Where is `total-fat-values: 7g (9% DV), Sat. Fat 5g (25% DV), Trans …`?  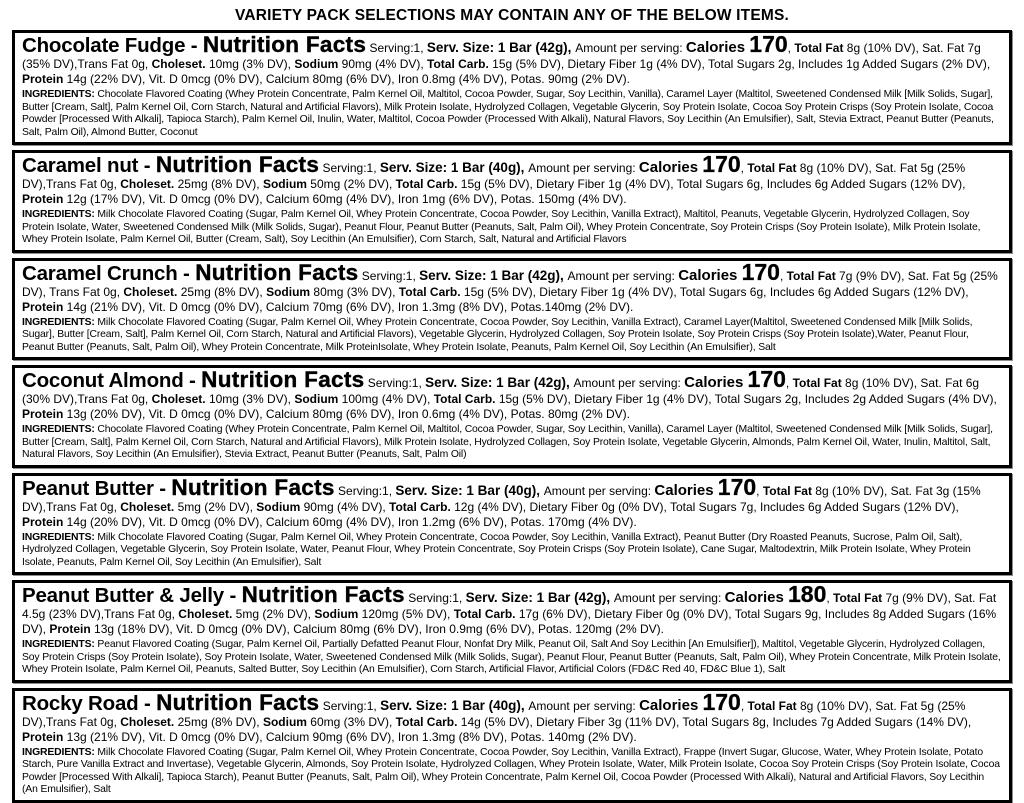
total-fat-values: 7g (9% DV), Sat. Fat 5g (25% DV), Trans … is located at coordinates (510, 283).